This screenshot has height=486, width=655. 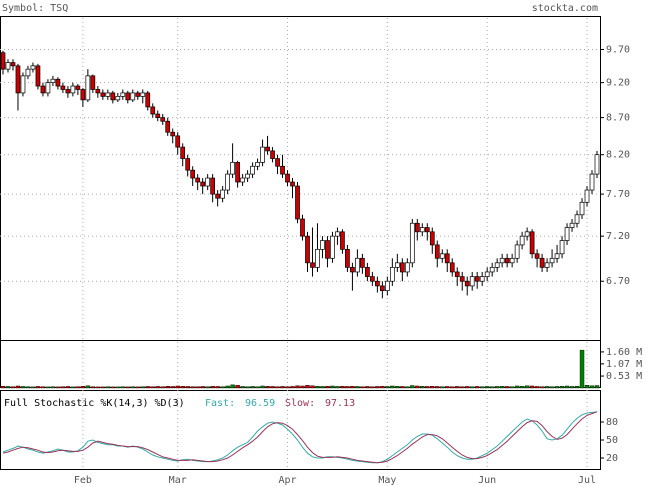 What do you see at coordinates (612, 422) in the screenshot?
I see `y-tick-label: 80` at bounding box center [612, 422].